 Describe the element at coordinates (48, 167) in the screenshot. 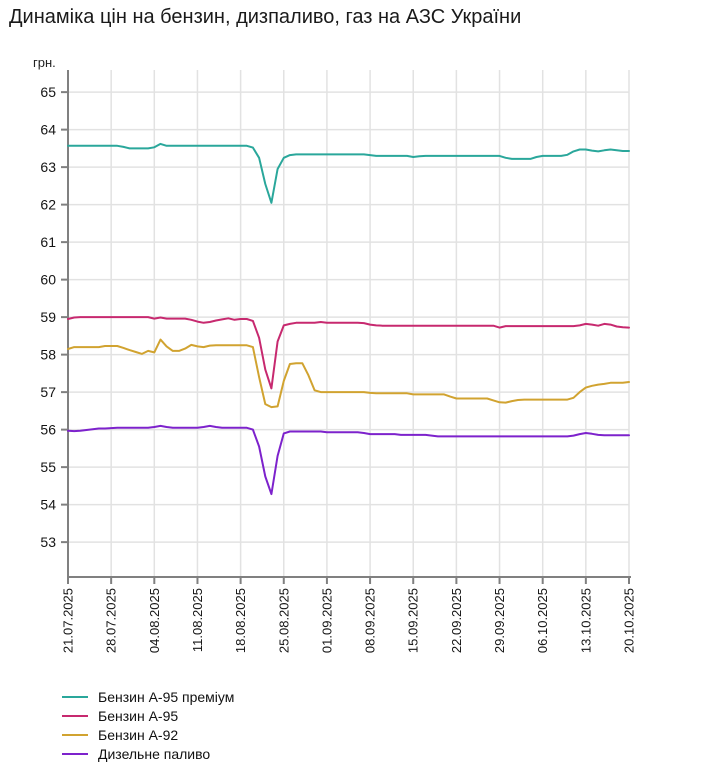

I see `svg-text: 63` at that location.